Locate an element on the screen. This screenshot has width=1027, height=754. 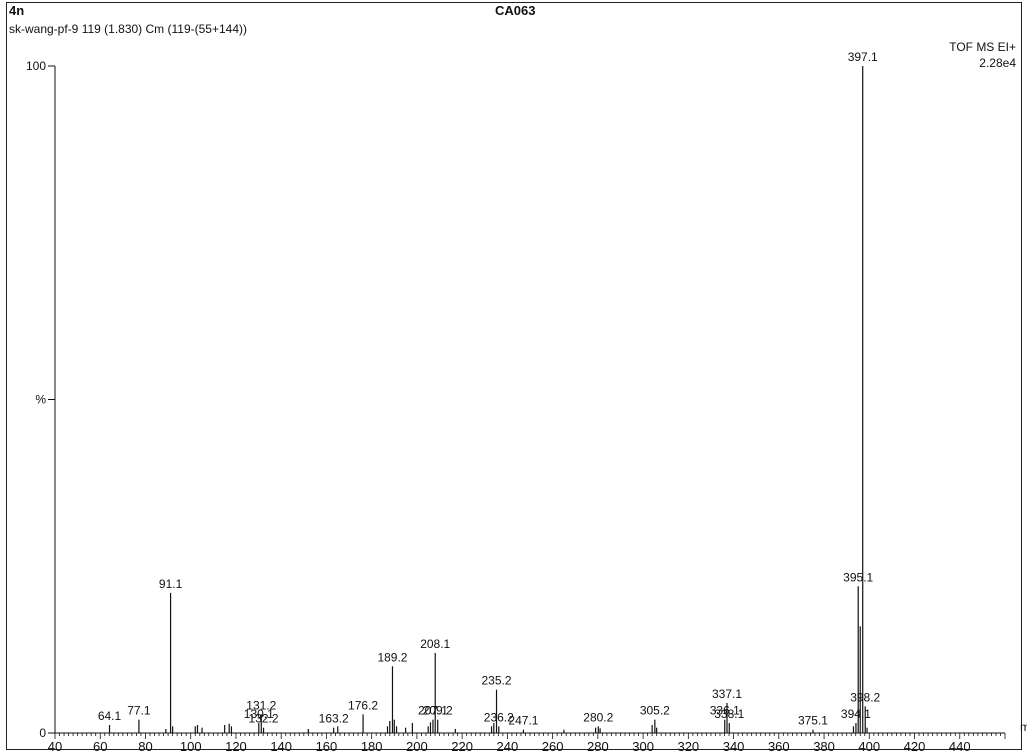
intensity-label: 2.28e4 is located at coordinates (997, 63).